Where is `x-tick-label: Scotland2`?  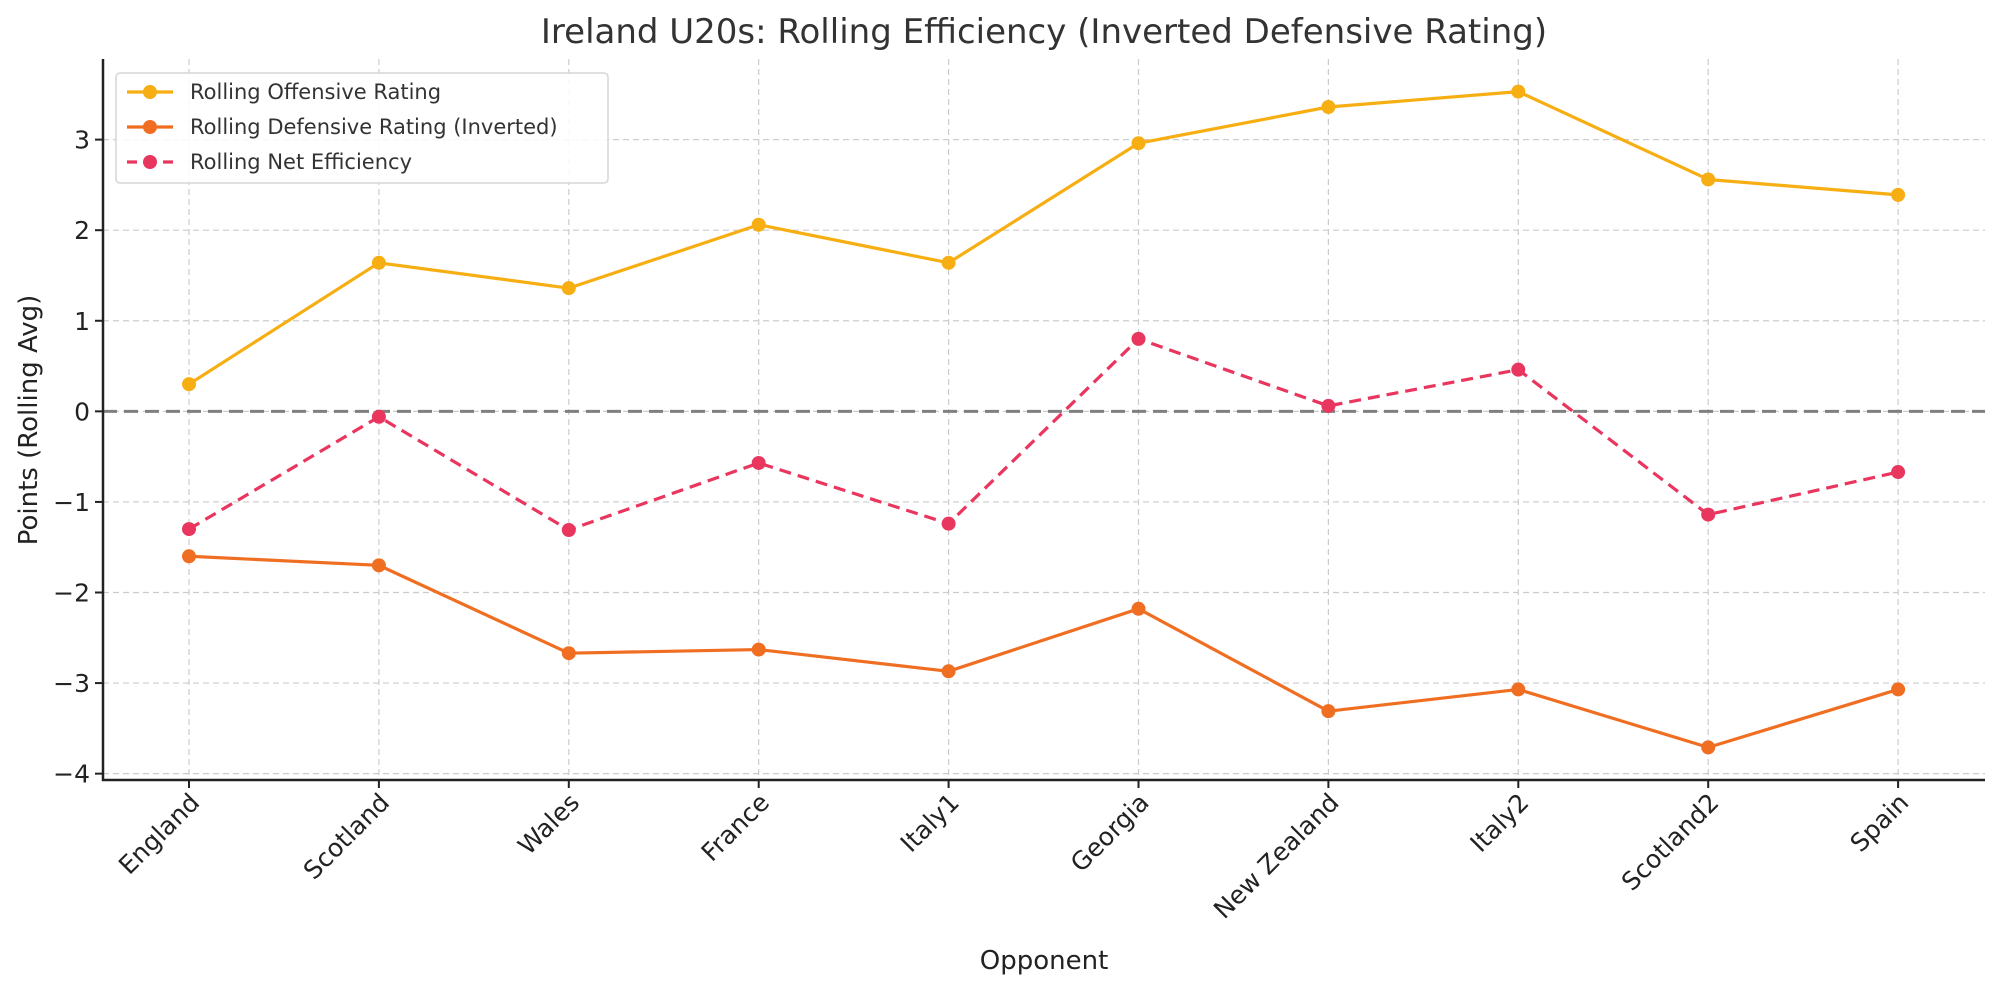
x-tick-label: Scotland2 is located at coordinates (1670, 842).